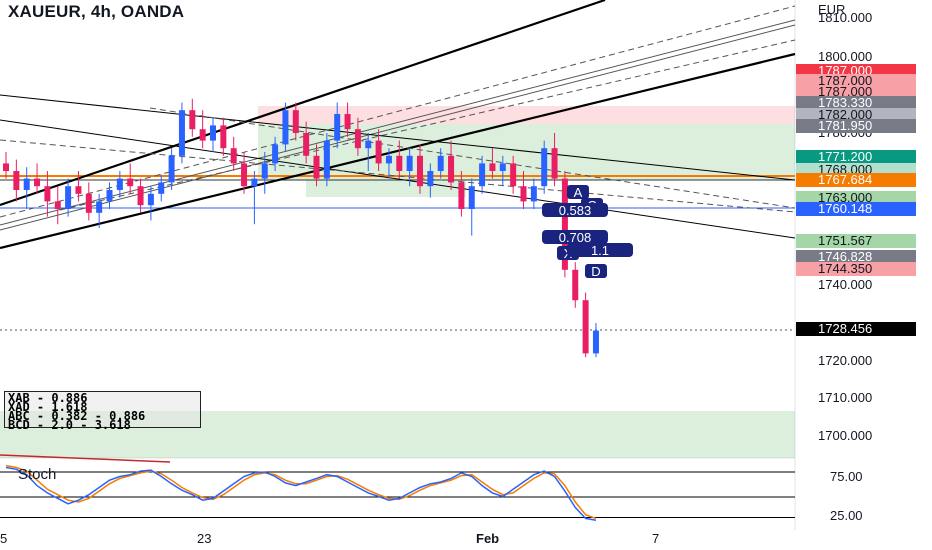 The width and height of the screenshot is (932, 550). Describe the element at coordinates (856, 198) in the screenshot. I see `price-tag: 1763.000` at that location.